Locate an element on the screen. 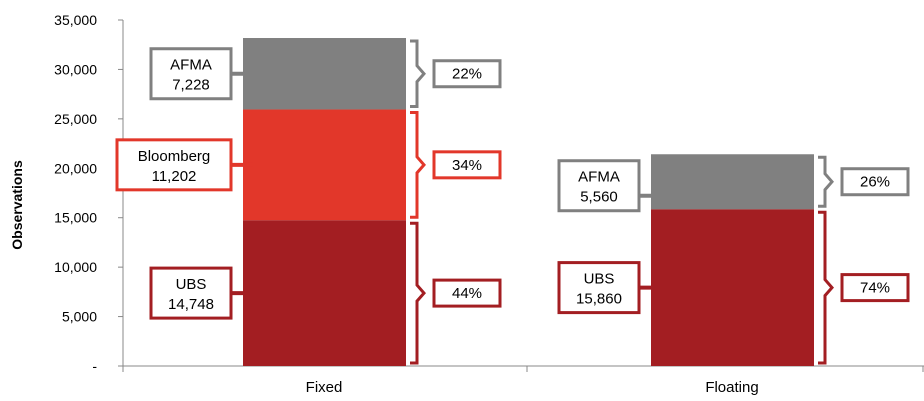 The image size is (924, 401). share-label: 74% is located at coordinates (875, 288).